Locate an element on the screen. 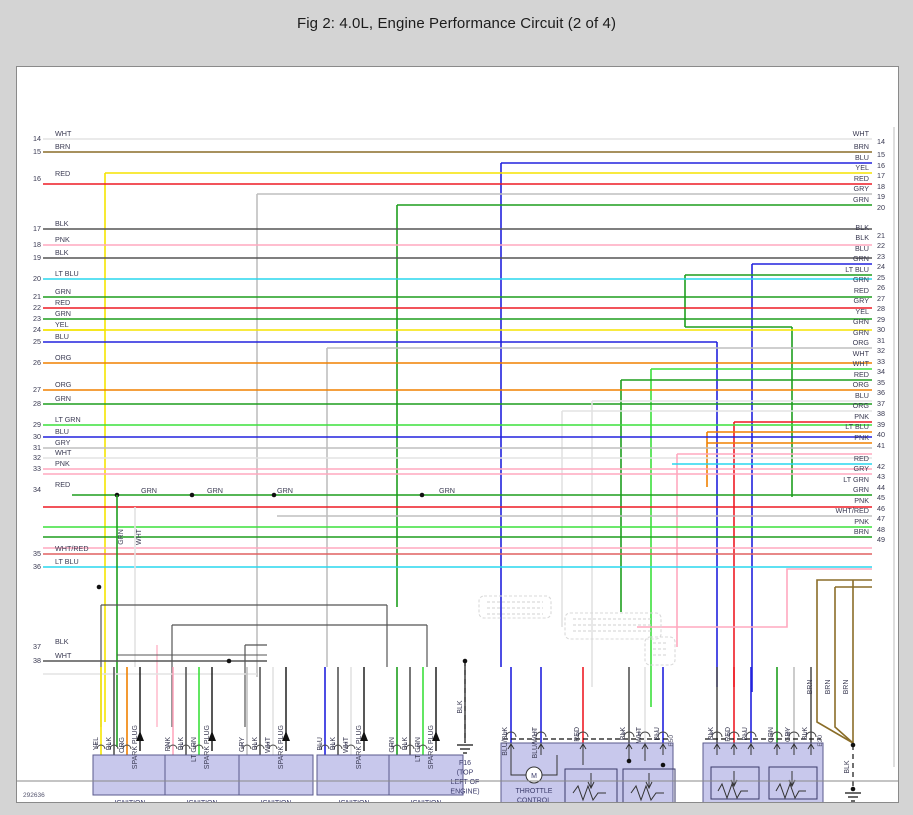  ignition-coil-group is located at coordinates (130, 775).